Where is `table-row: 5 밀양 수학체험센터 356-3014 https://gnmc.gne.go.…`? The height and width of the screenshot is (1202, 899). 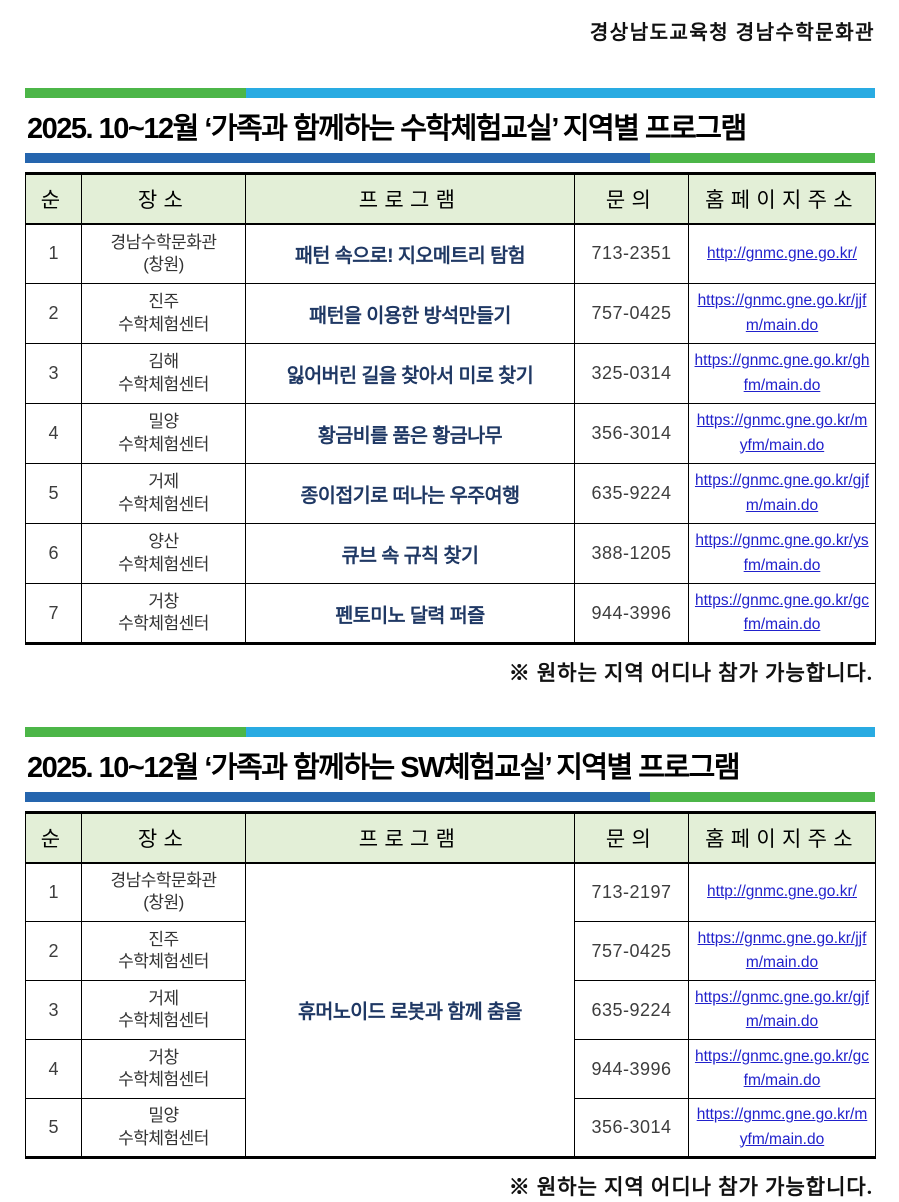 table-row: 5 밀양 수학체험센터 356-3014 https://gnmc.gne.go.… is located at coordinates (450, 1128).